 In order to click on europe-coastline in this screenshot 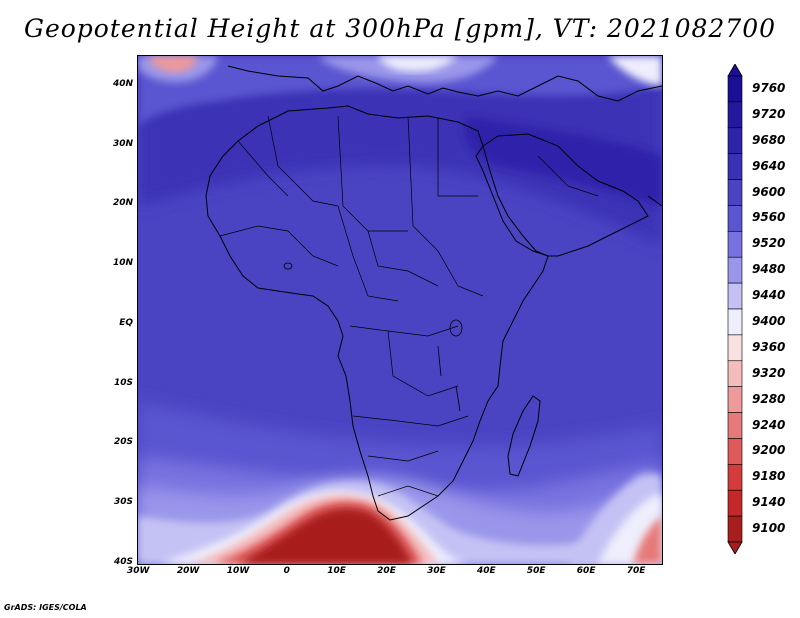, I will do `click(444, 83)`.